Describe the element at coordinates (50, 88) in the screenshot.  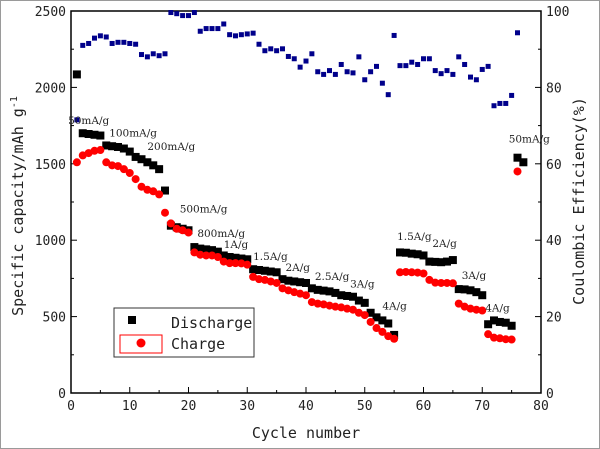
I see `y-tick-label: 2000` at that location.